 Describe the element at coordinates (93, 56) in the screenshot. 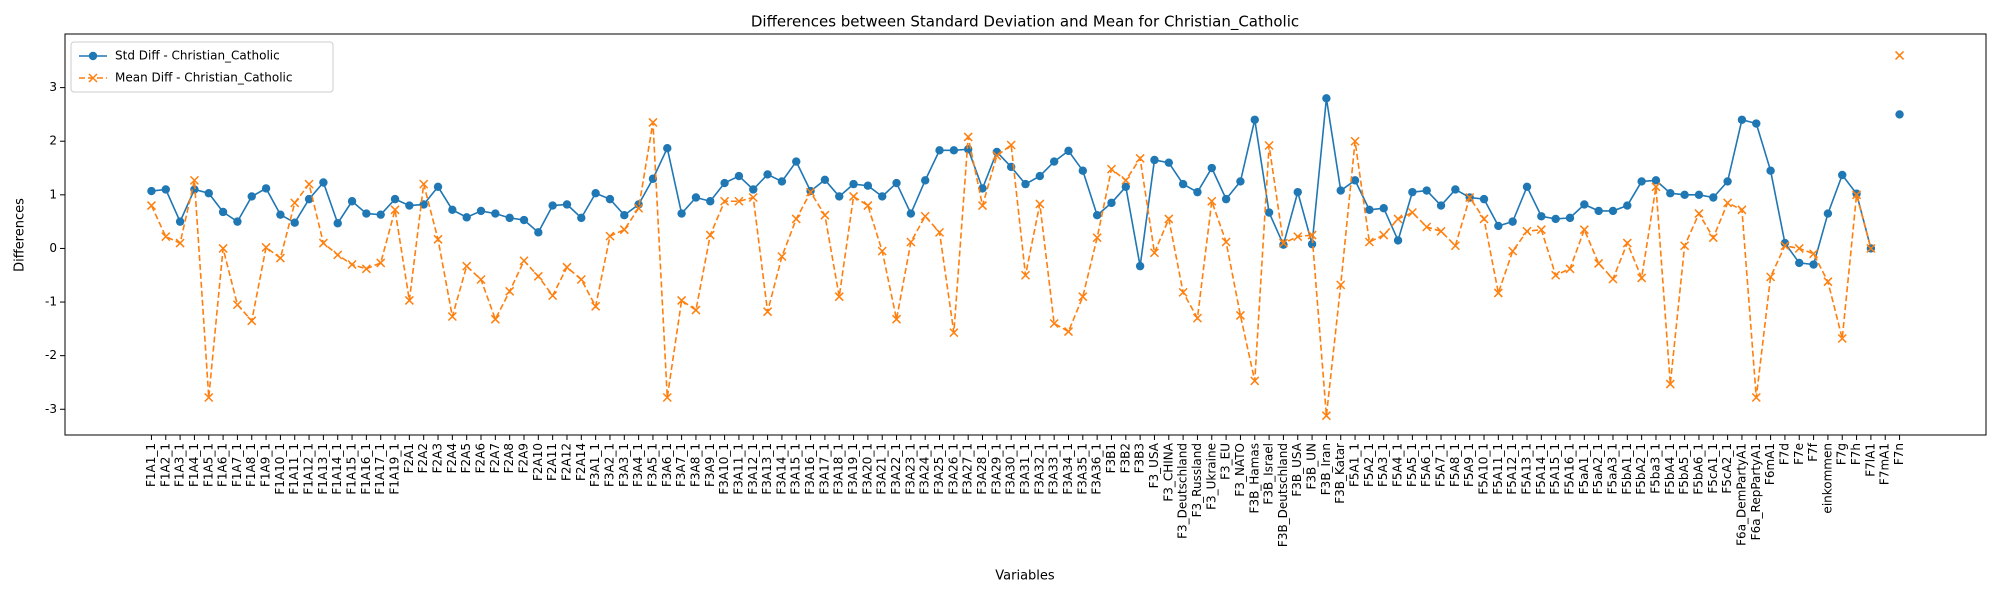

I see `legend-marker` at that location.